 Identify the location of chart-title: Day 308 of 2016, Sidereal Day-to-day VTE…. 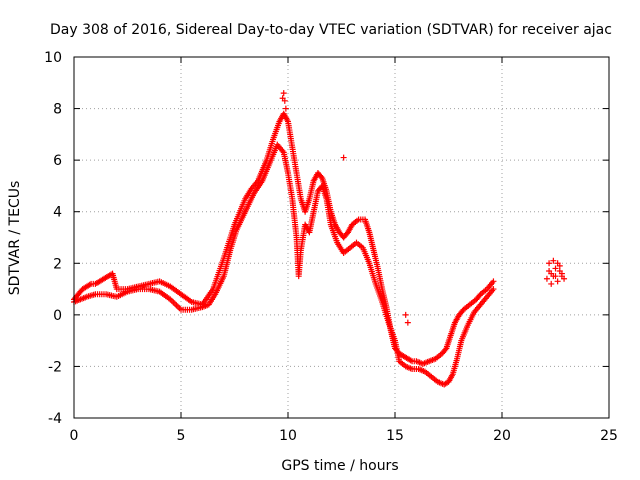
(331, 30).